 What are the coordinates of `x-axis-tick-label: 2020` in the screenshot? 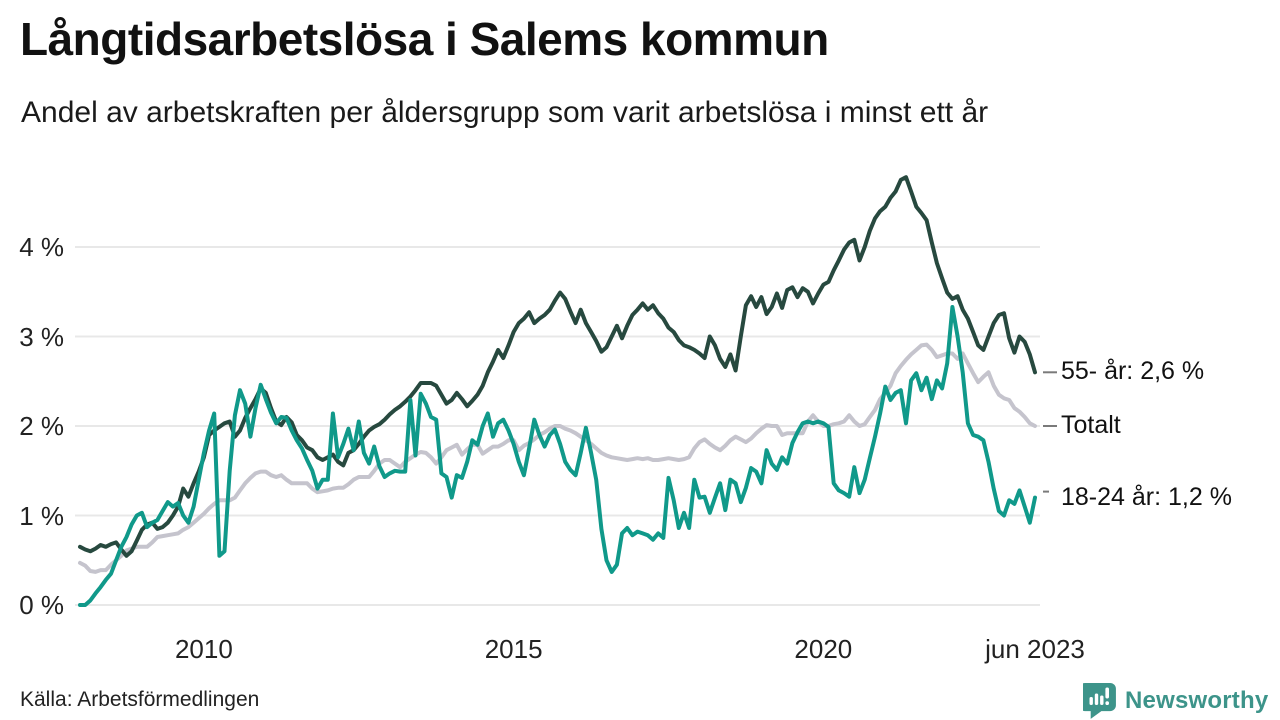 It's located at (823, 649).